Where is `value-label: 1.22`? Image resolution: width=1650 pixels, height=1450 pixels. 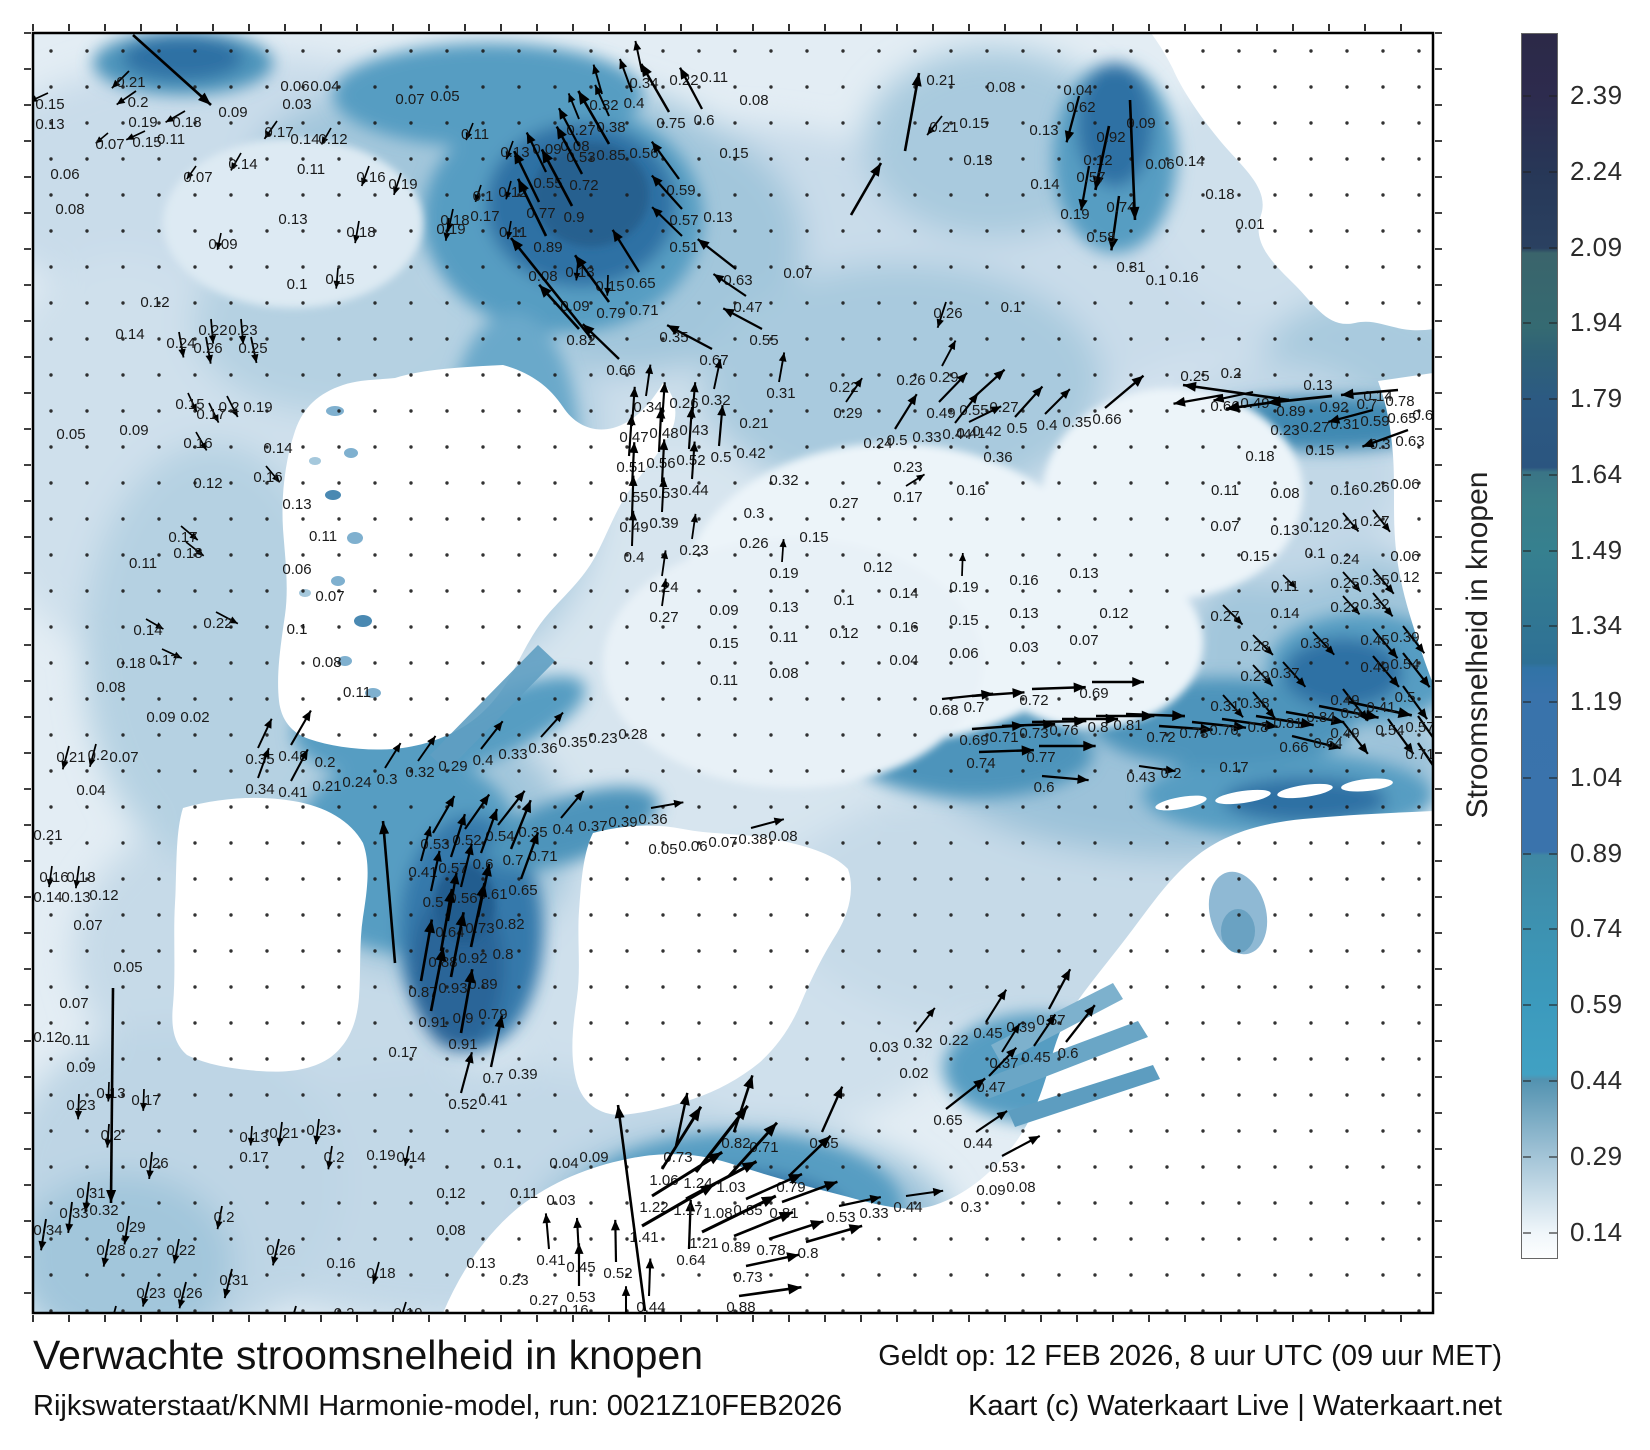 value-label: 1.22 is located at coordinates (653, 1207).